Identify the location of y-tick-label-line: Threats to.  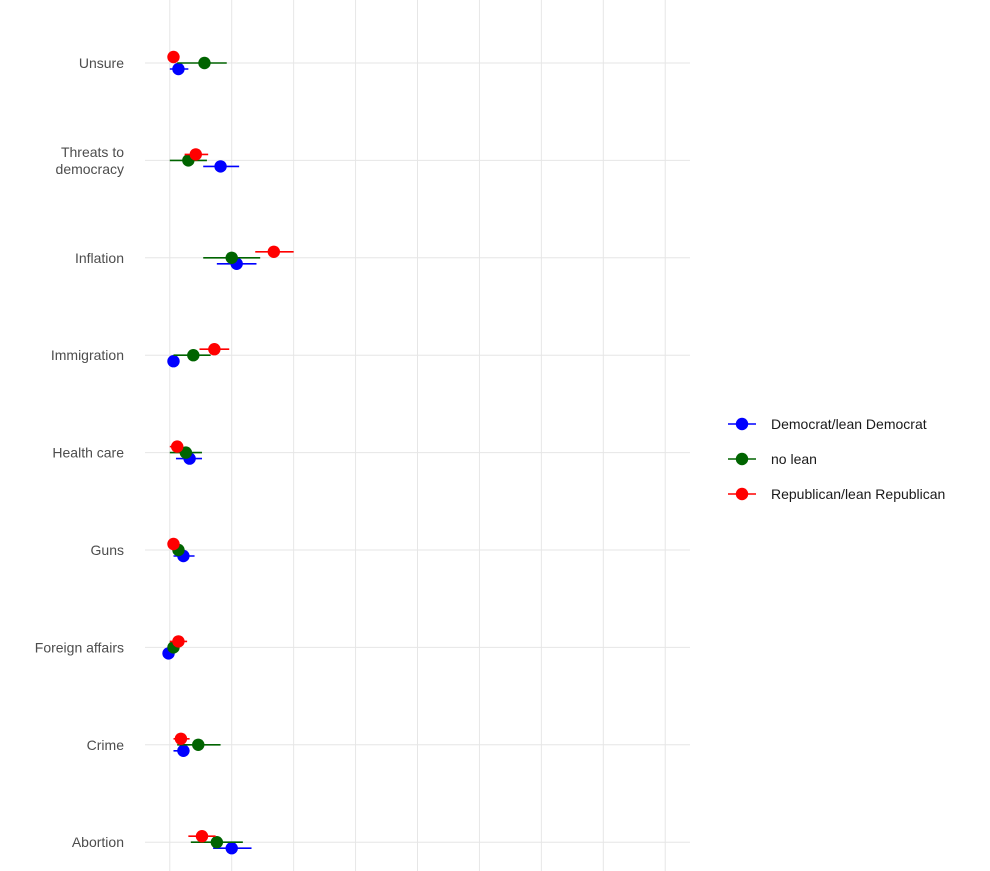
(92, 152).